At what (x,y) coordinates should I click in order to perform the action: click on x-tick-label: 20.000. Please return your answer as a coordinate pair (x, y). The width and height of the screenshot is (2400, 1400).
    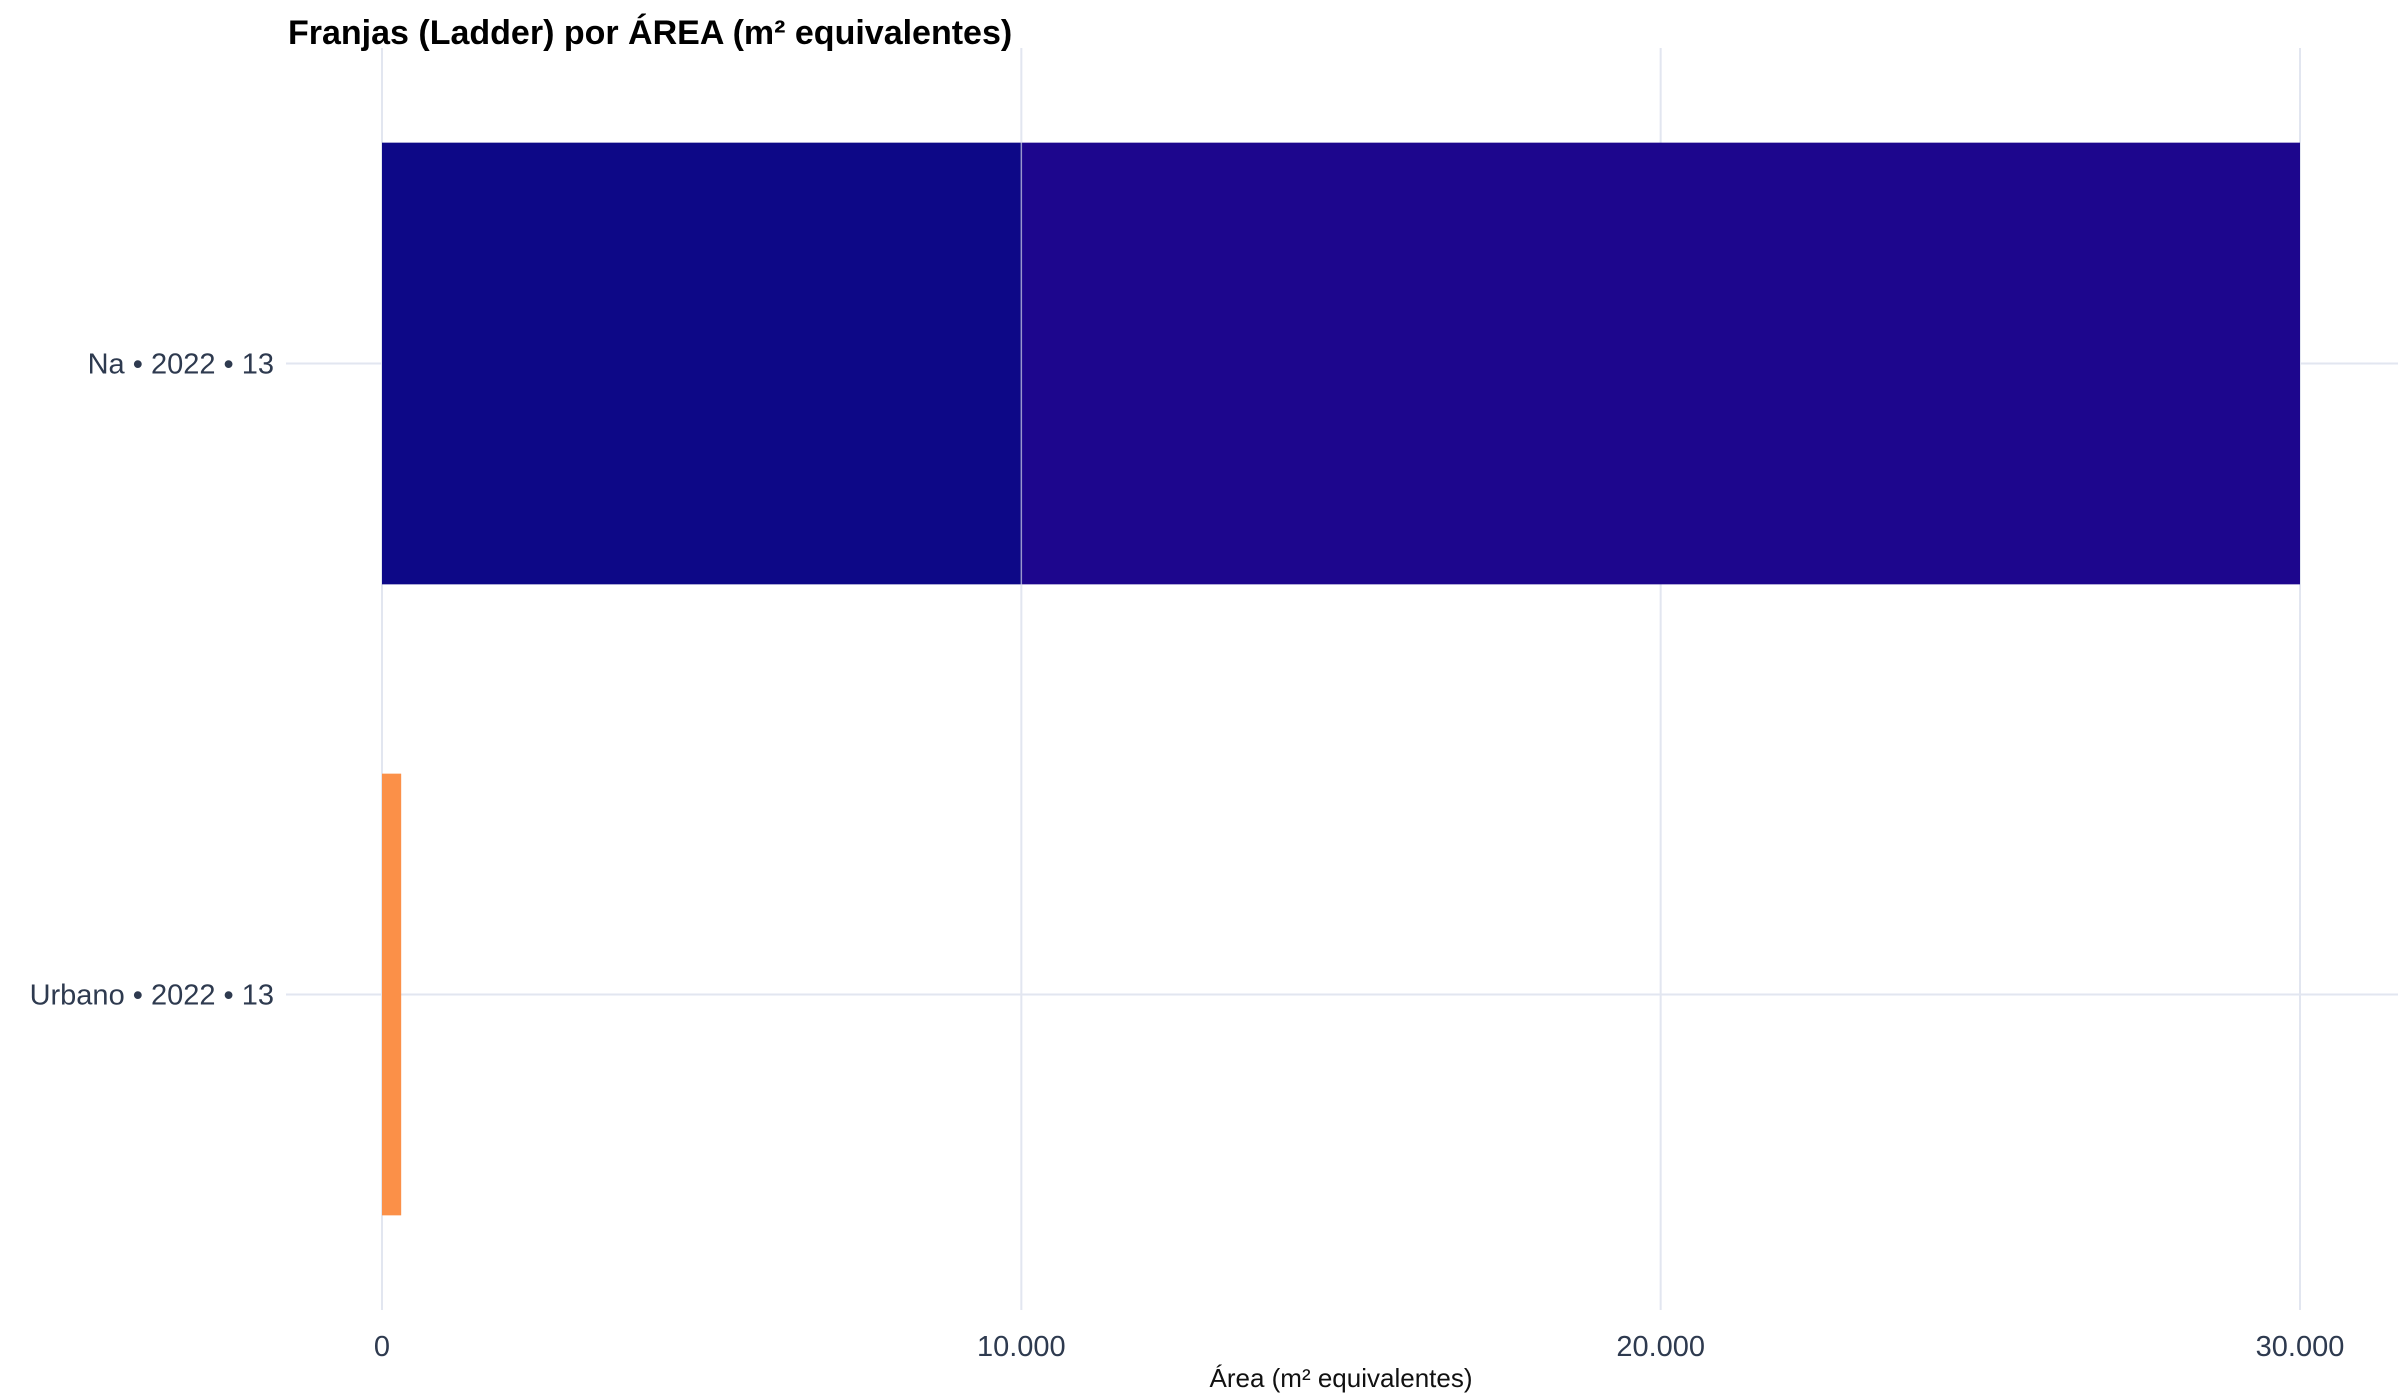
    Looking at the image, I should click on (1660, 1347).